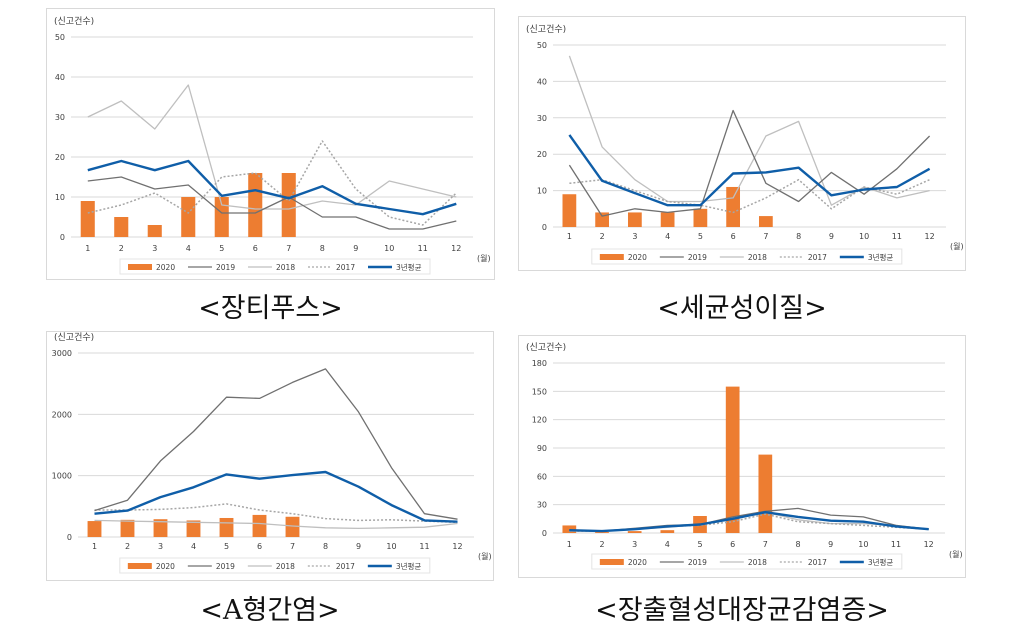 This screenshot has height=629, width=1024. I want to click on x-tick-label: 12, so click(457, 546).